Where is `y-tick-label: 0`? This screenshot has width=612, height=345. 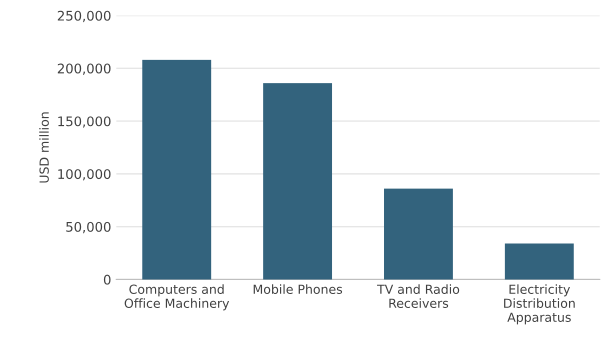 y-tick-label: 0 is located at coordinates (107, 279).